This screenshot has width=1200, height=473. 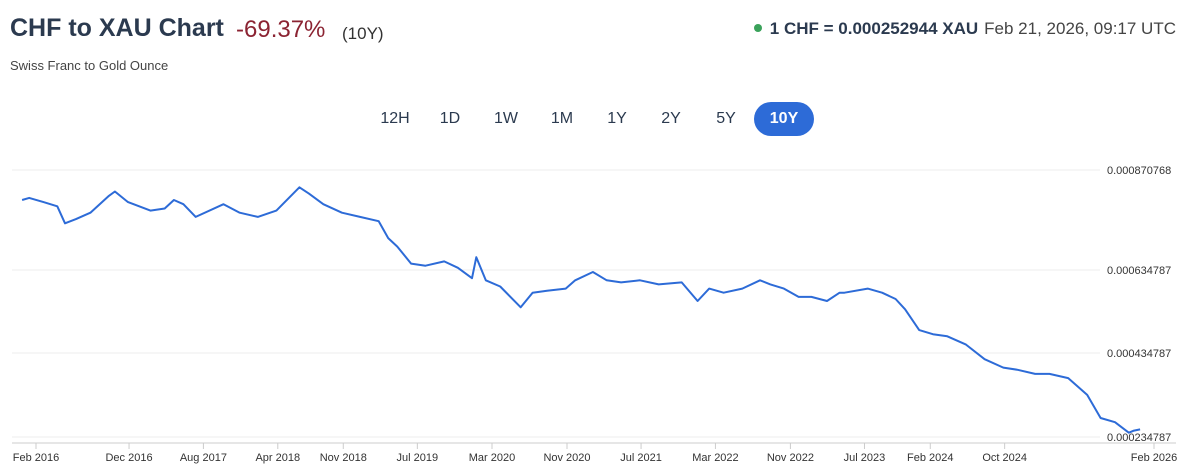 I want to click on tab-1m: 1M, so click(x=562, y=118).